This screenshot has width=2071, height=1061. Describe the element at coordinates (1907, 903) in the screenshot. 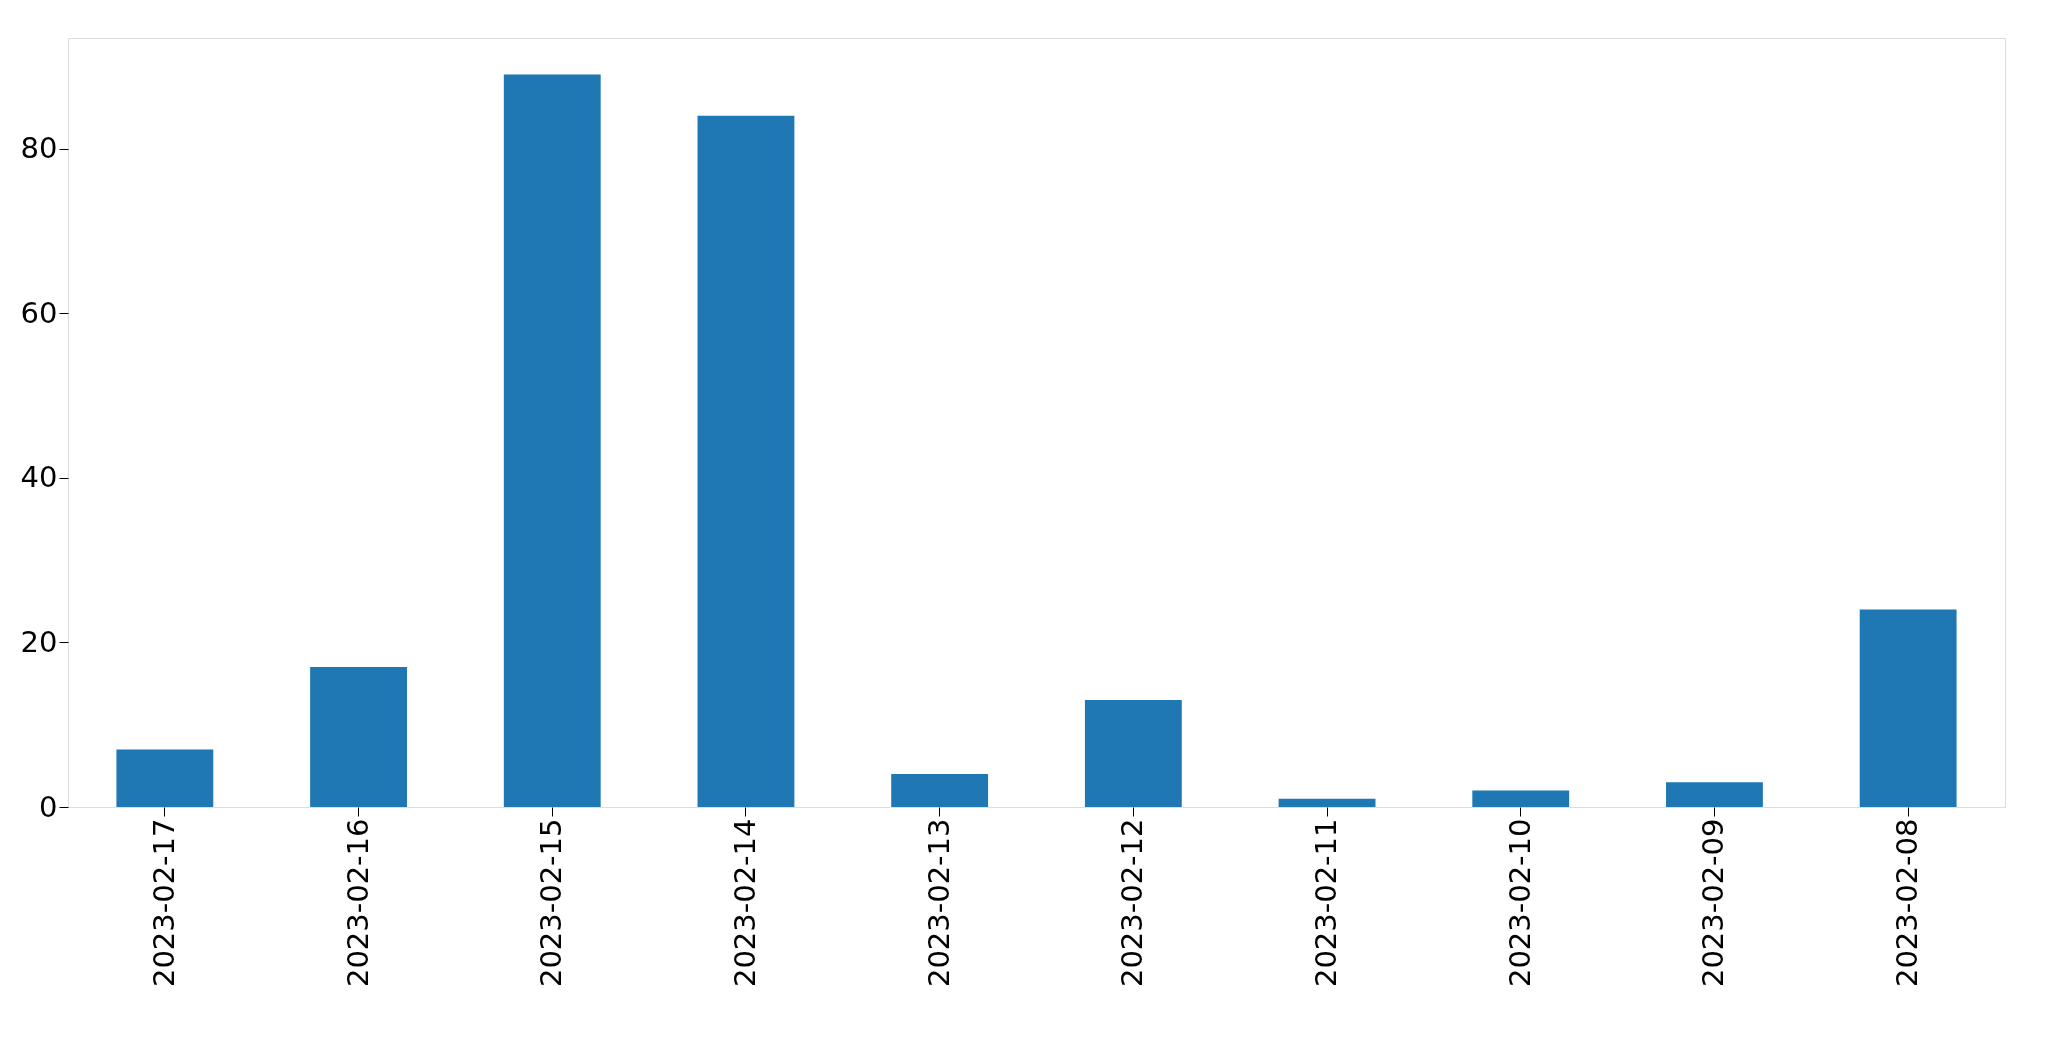

I see `x-tick-label: 2023-02-08` at that location.